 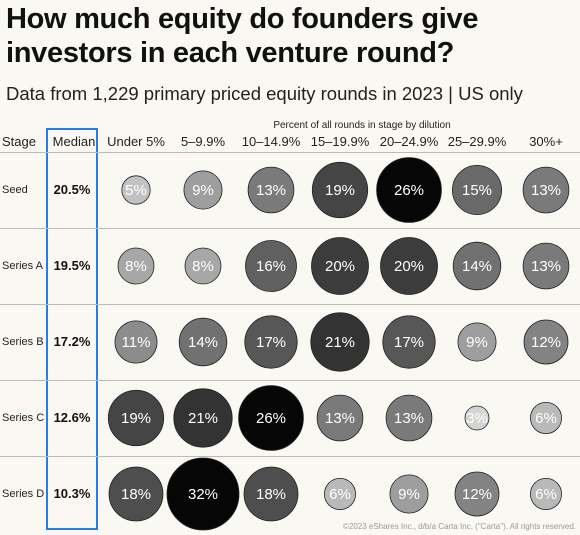 What do you see at coordinates (23, 418) in the screenshot?
I see `stage-label: Series C` at bounding box center [23, 418].